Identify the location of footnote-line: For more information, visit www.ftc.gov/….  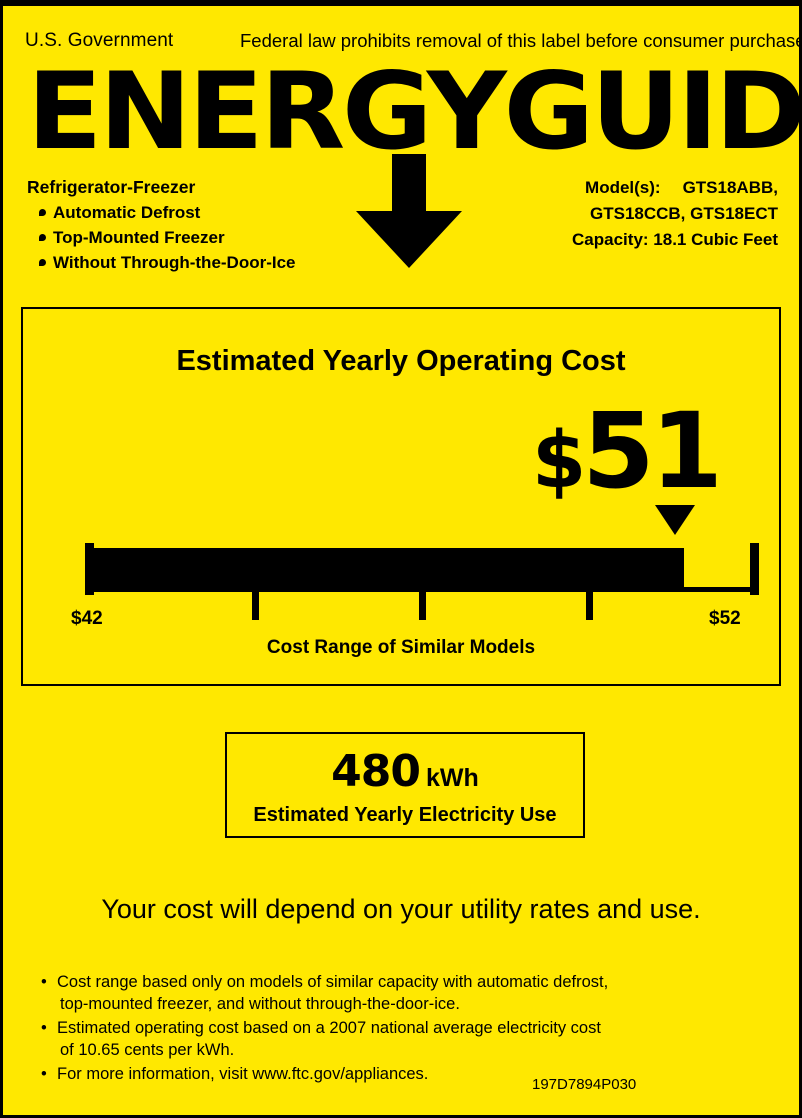
(243, 1074).